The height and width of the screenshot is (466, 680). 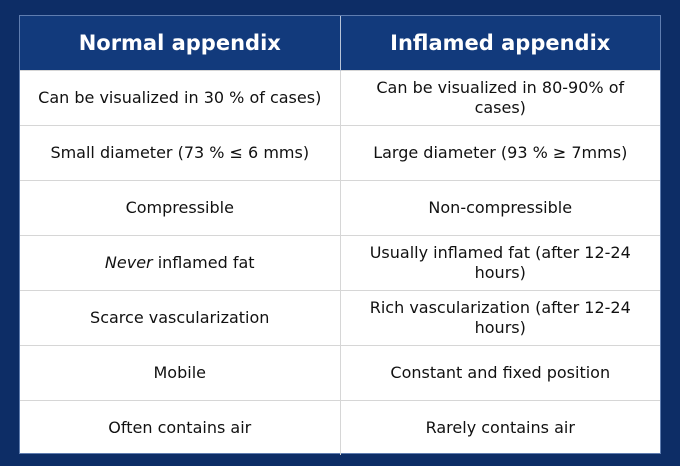 What do you see at coordinates (500, 318) in the screenshot?
I see `cell-inflamed: Rich vascularization (after 12-24 hours)` at bounding box center [500, 318].